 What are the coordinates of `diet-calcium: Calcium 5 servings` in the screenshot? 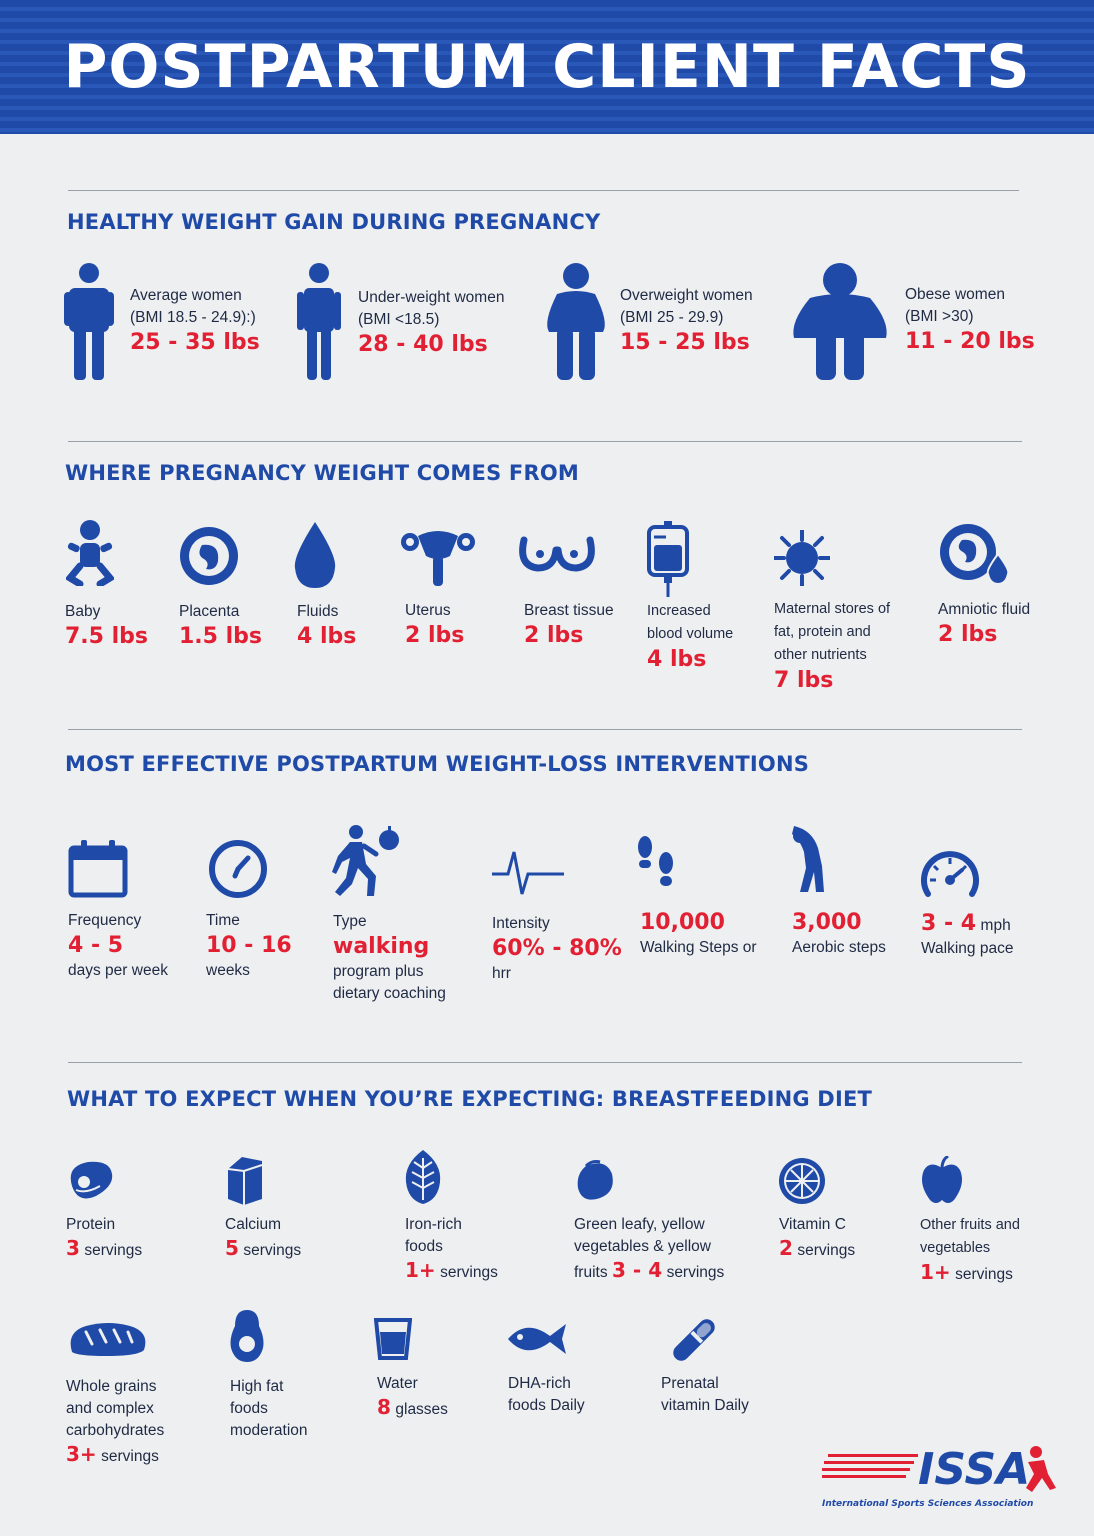 It's located at (263, 1238).